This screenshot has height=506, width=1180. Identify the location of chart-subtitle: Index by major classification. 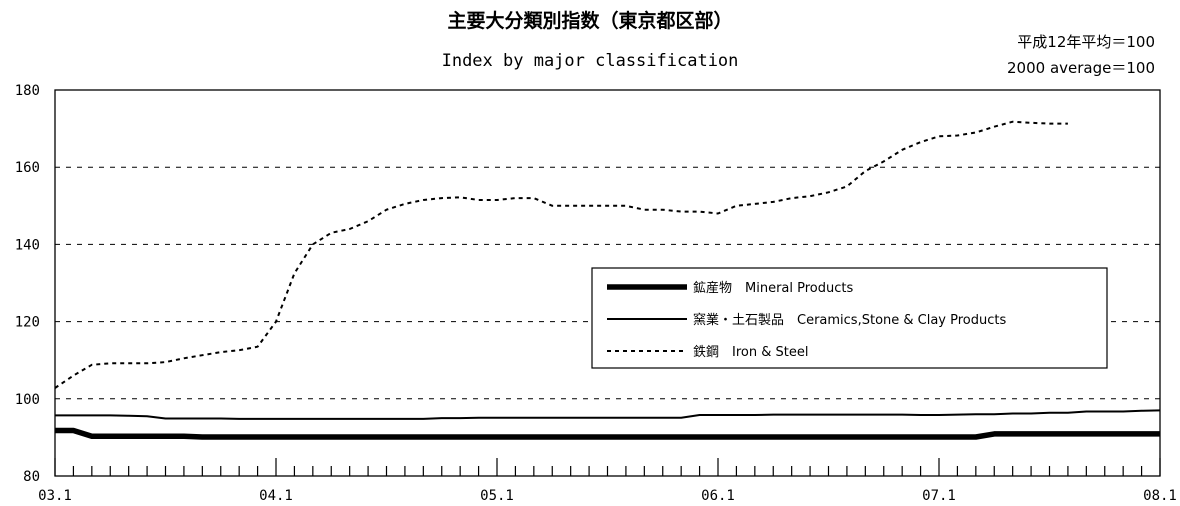
(590, 61).